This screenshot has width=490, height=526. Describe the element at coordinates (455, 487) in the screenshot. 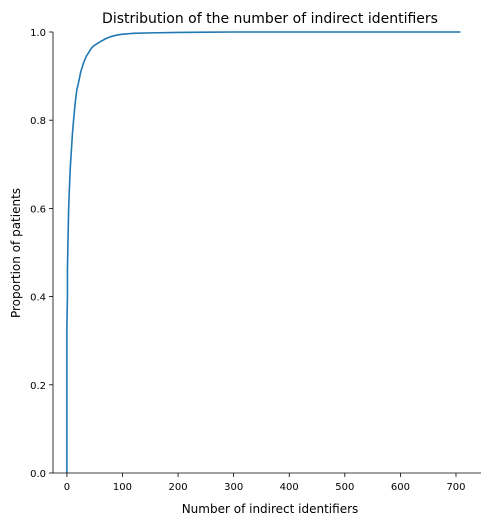

I see `x-tick-label: 700` at that location.